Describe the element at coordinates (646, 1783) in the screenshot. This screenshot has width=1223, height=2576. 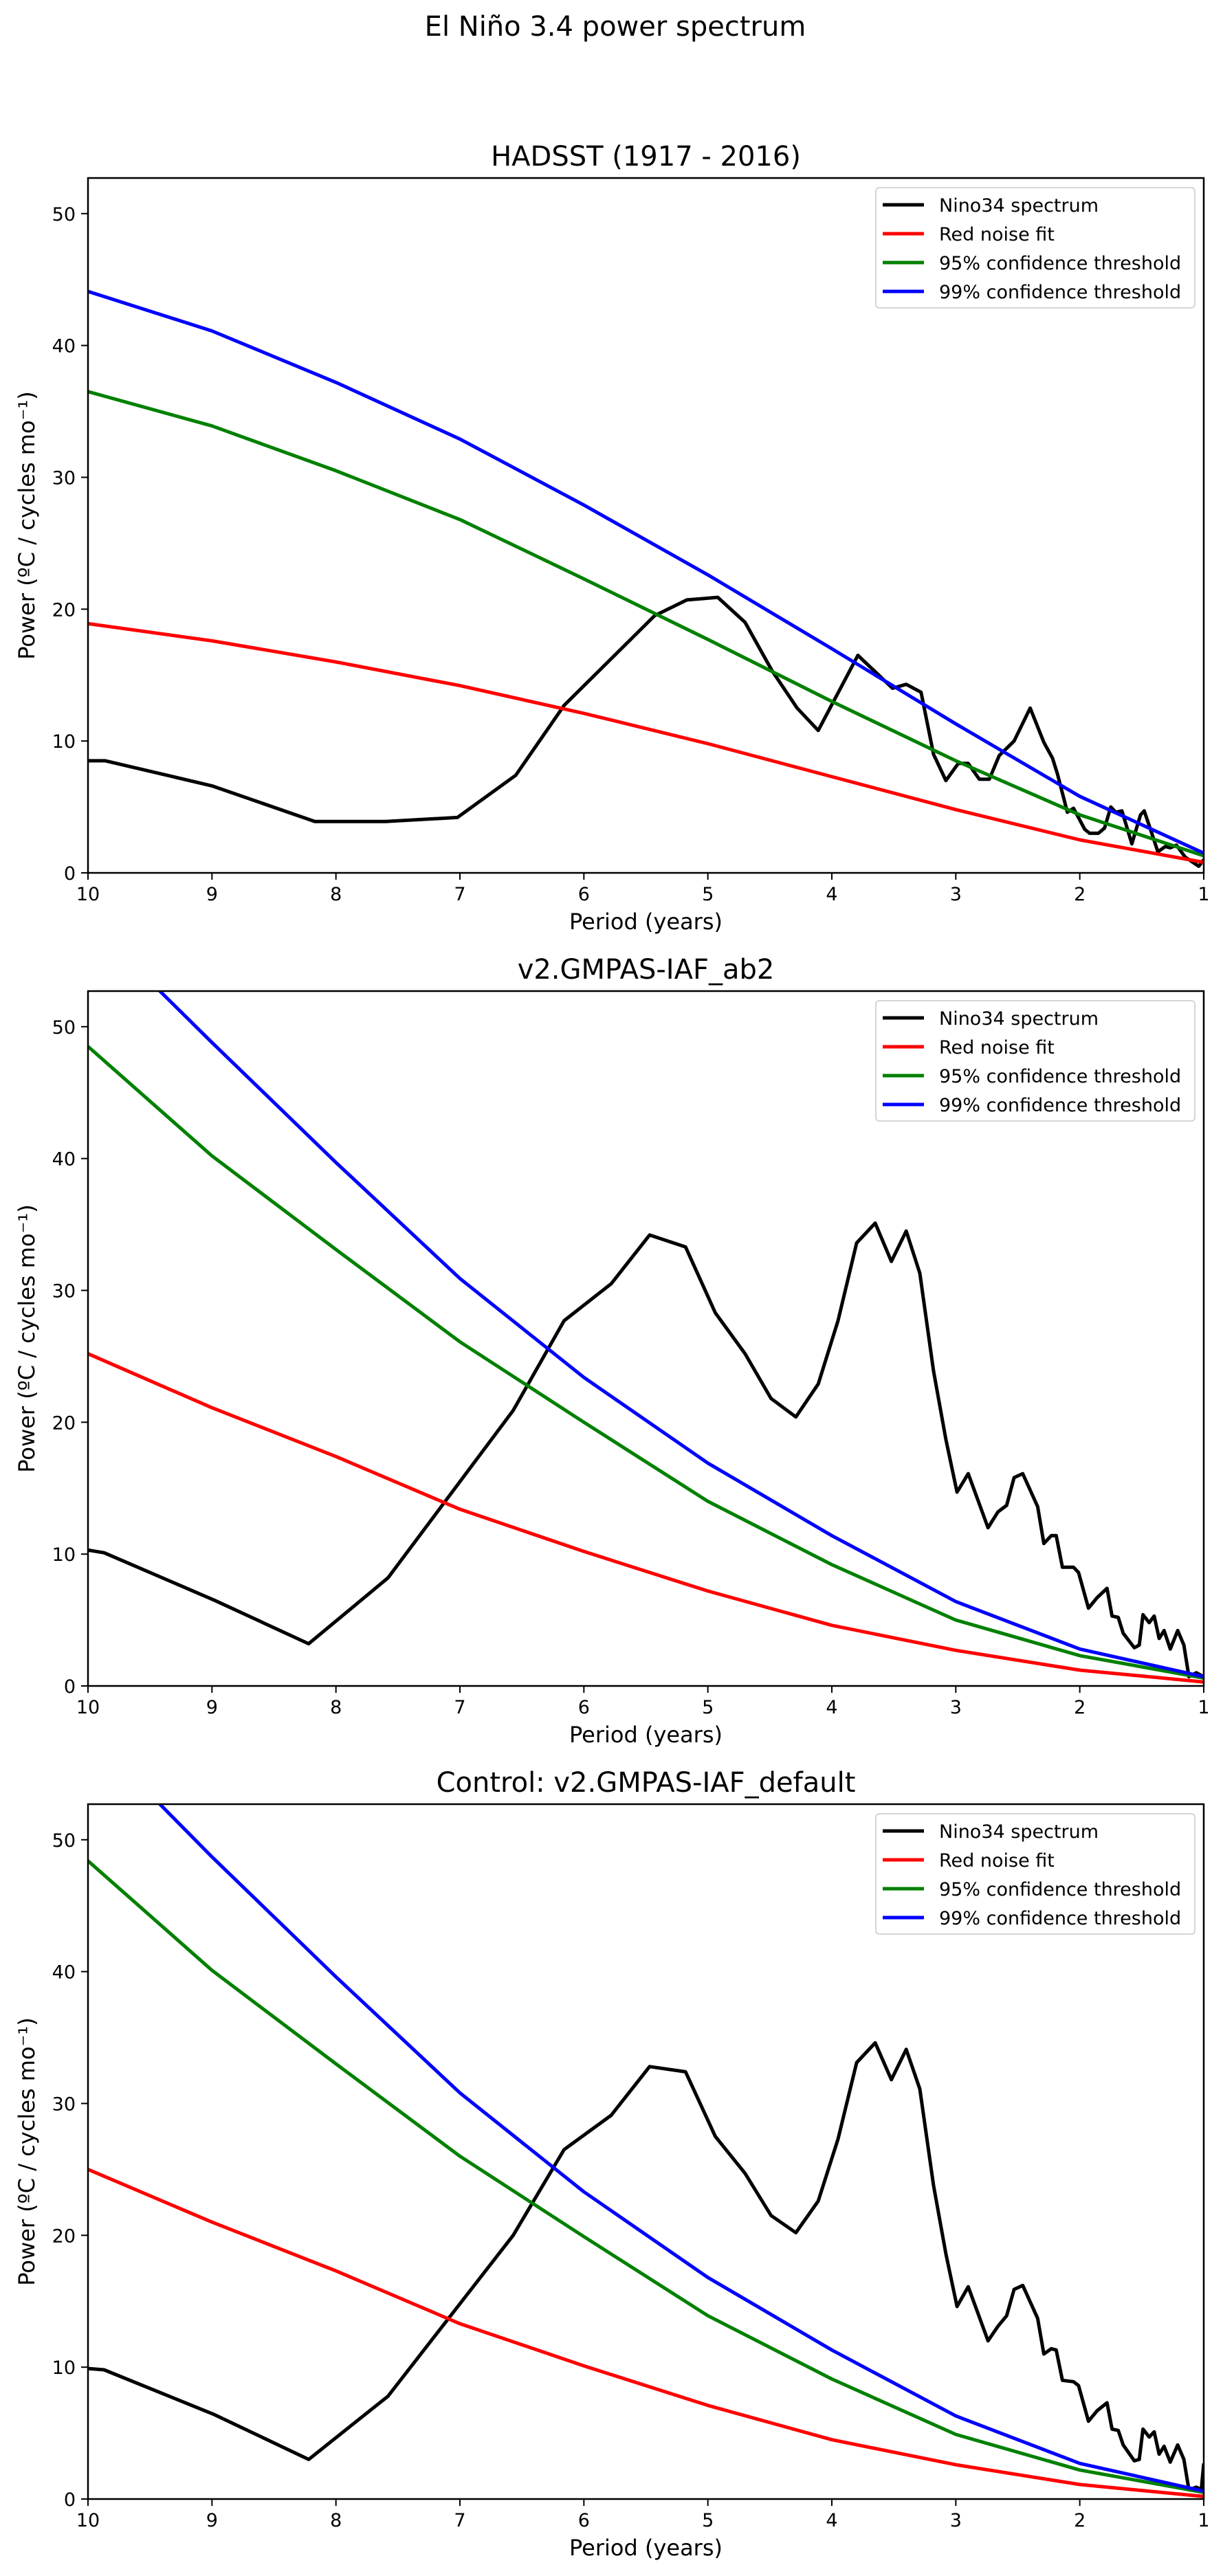
I see `subplot-title: Control: v2.GMPAS-IAF_default` at that location.